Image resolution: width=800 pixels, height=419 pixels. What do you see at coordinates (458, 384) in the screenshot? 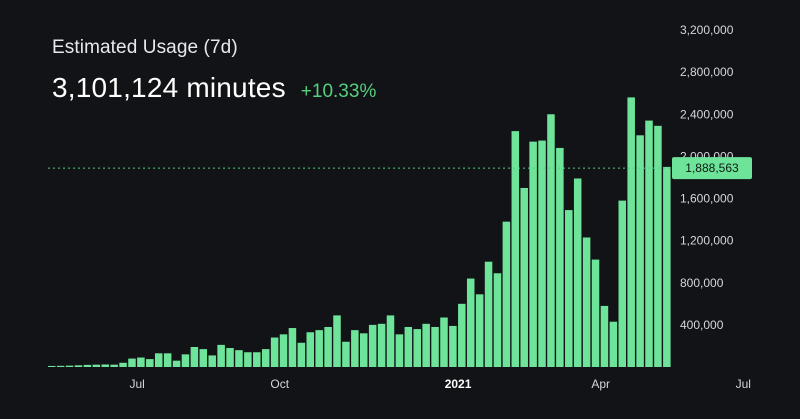
I see `x-tick-label: 2021` at bounding box center [458, 384].